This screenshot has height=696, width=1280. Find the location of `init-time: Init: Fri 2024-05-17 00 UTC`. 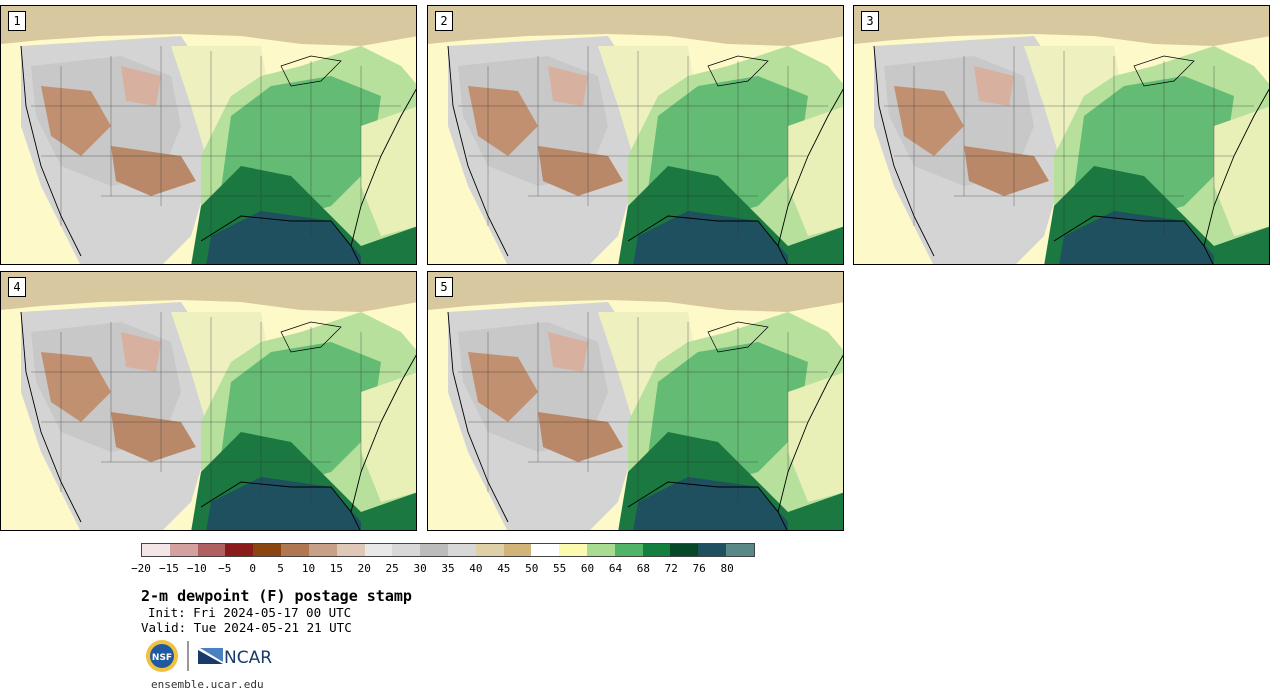

init-time: Init: Fri 2024-05-17 00 UTC is located at coordinates (250, 612).